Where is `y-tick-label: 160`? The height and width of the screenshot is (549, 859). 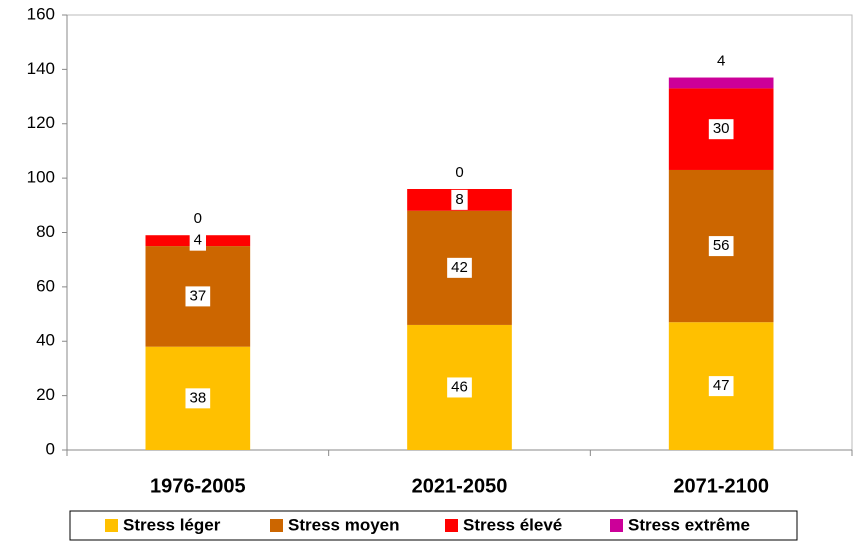
y-tick-label: 160 is located at coordinates (41, 13).